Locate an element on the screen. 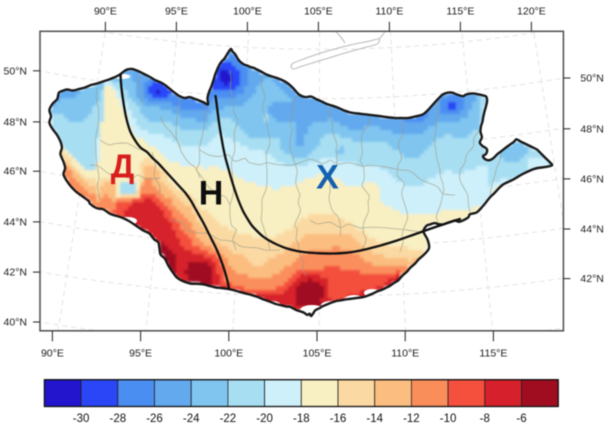 The width and height of the screenshot is (608, 431). svg-text: -28 is located at coordinates (117, 419).